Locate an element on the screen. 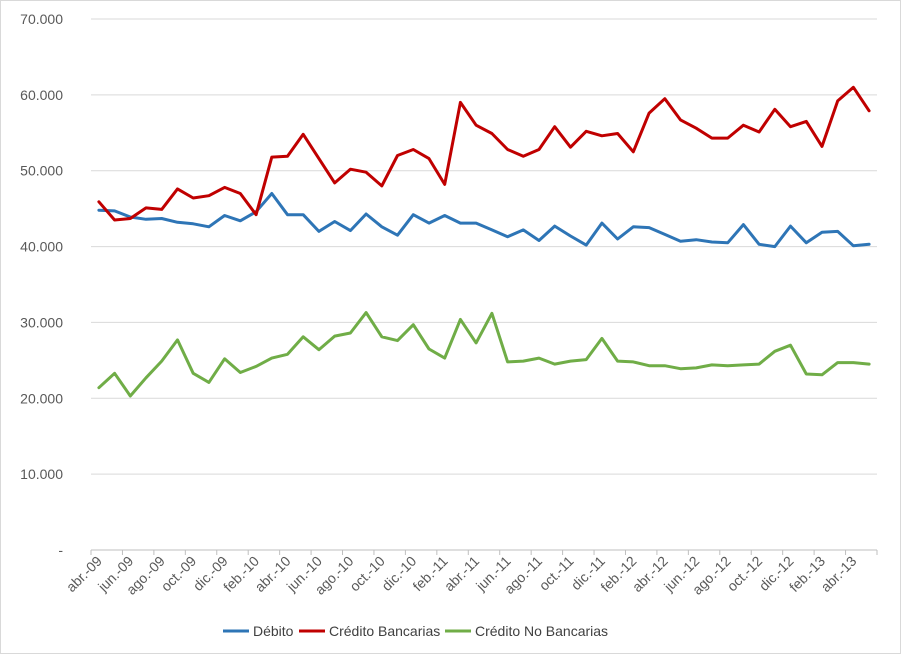 The width and height of the screenshot is (901, 654). x-axis is located at coordinates (484, 552).